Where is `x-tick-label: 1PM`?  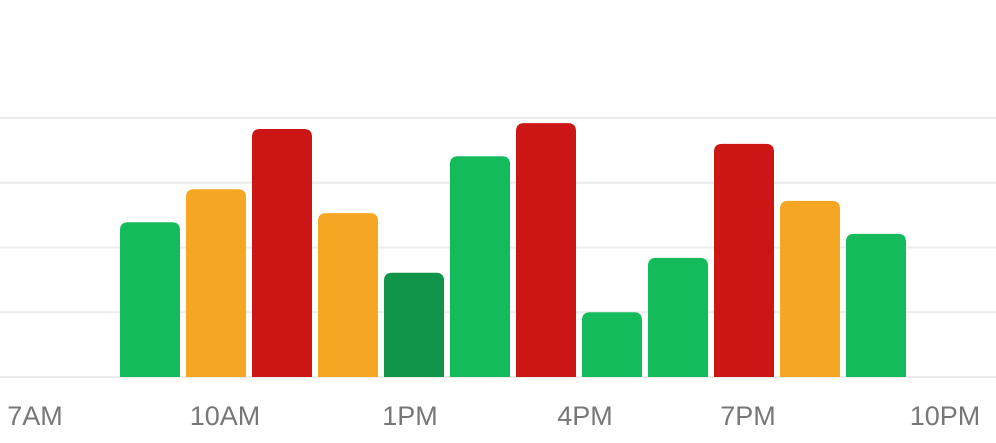 x-tick-label: 1PM is located at coordinates (410, 416).